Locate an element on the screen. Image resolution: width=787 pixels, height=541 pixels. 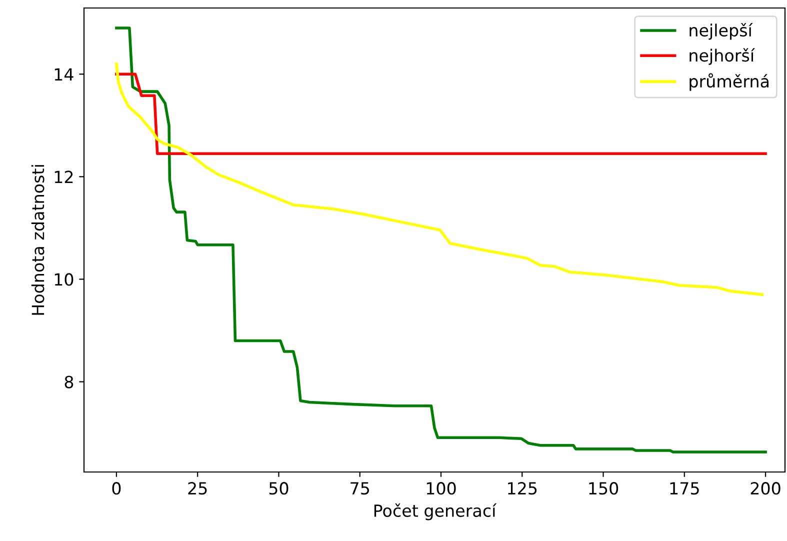
x-tick-label: 125 is located at coordinates (522, 488).